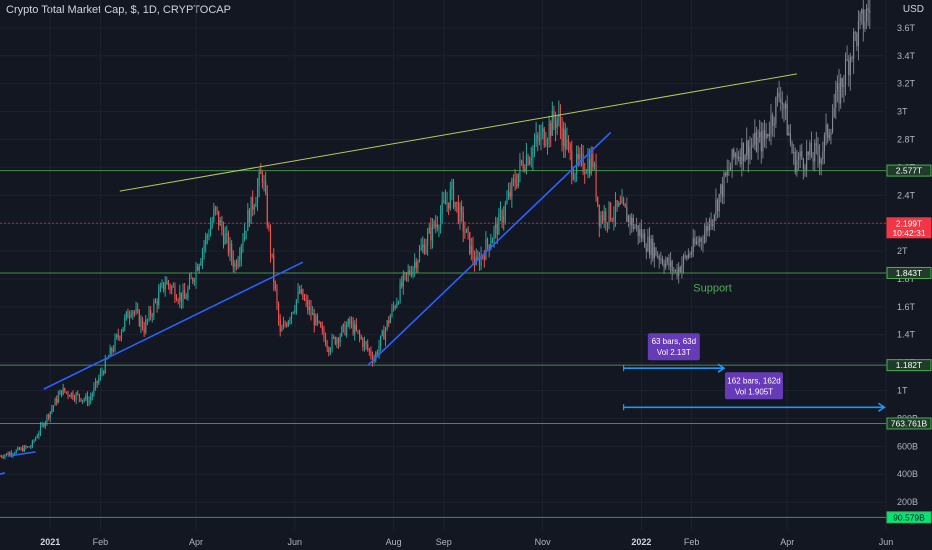 This screenshot has width=932, height=550. What do you see at coordinates (886, 542) in the screenshot?
I see `x-tick-label: Jun` at bounding box center [886, 542].